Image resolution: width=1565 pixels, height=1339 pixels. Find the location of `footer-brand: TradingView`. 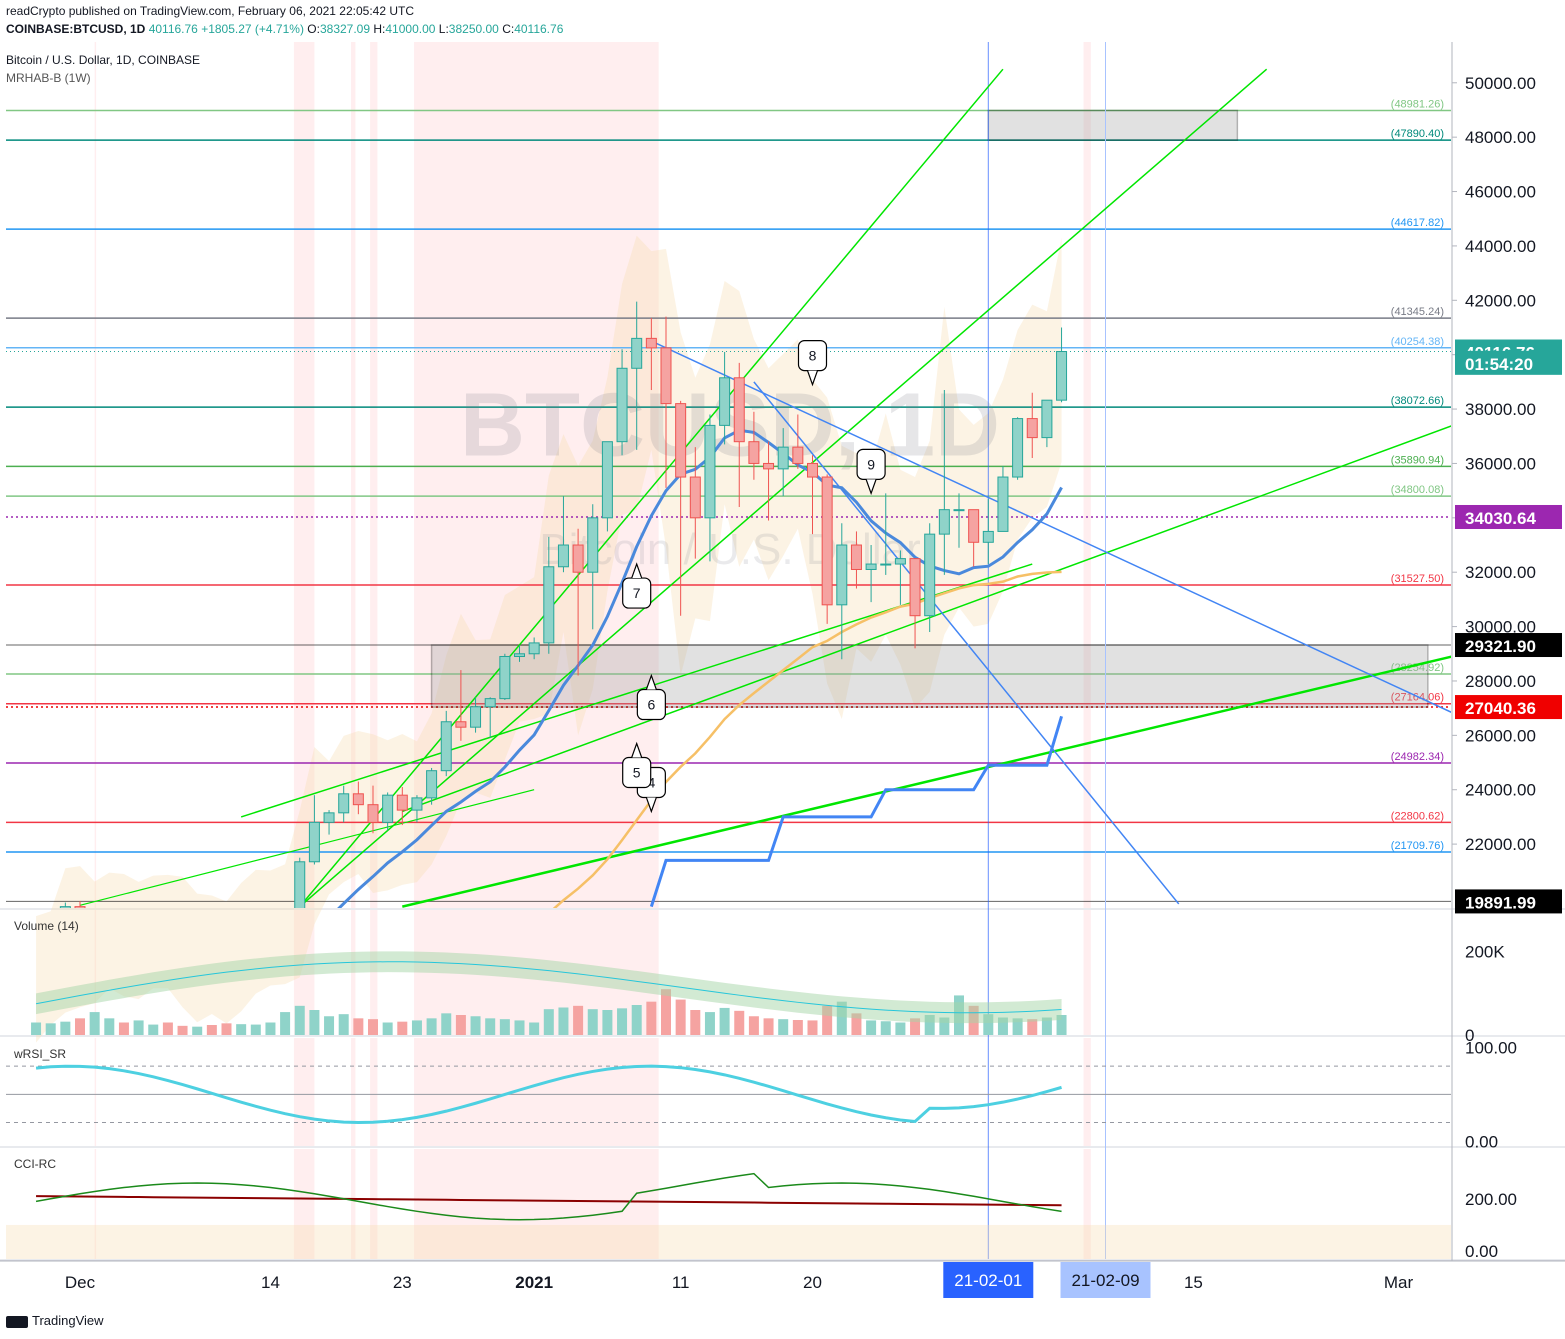

footer-brand: TradingView is located at coordinates (55, 1320).